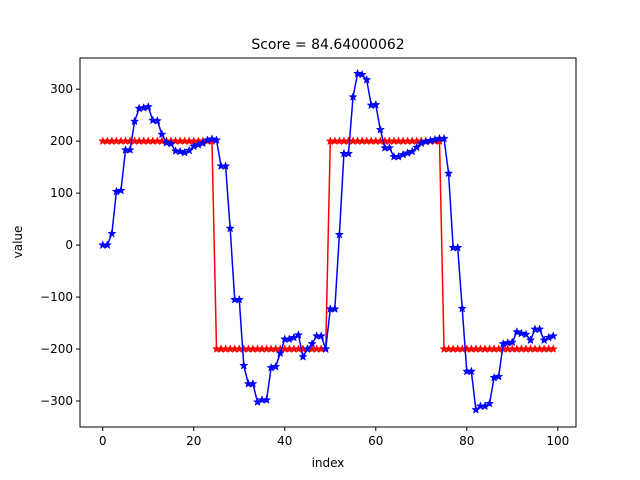 This screenshot has height=480, width=640. Describe the element at coordinates (61, 89) in the screenshot. I see `y-tick-label: 300` at that location.